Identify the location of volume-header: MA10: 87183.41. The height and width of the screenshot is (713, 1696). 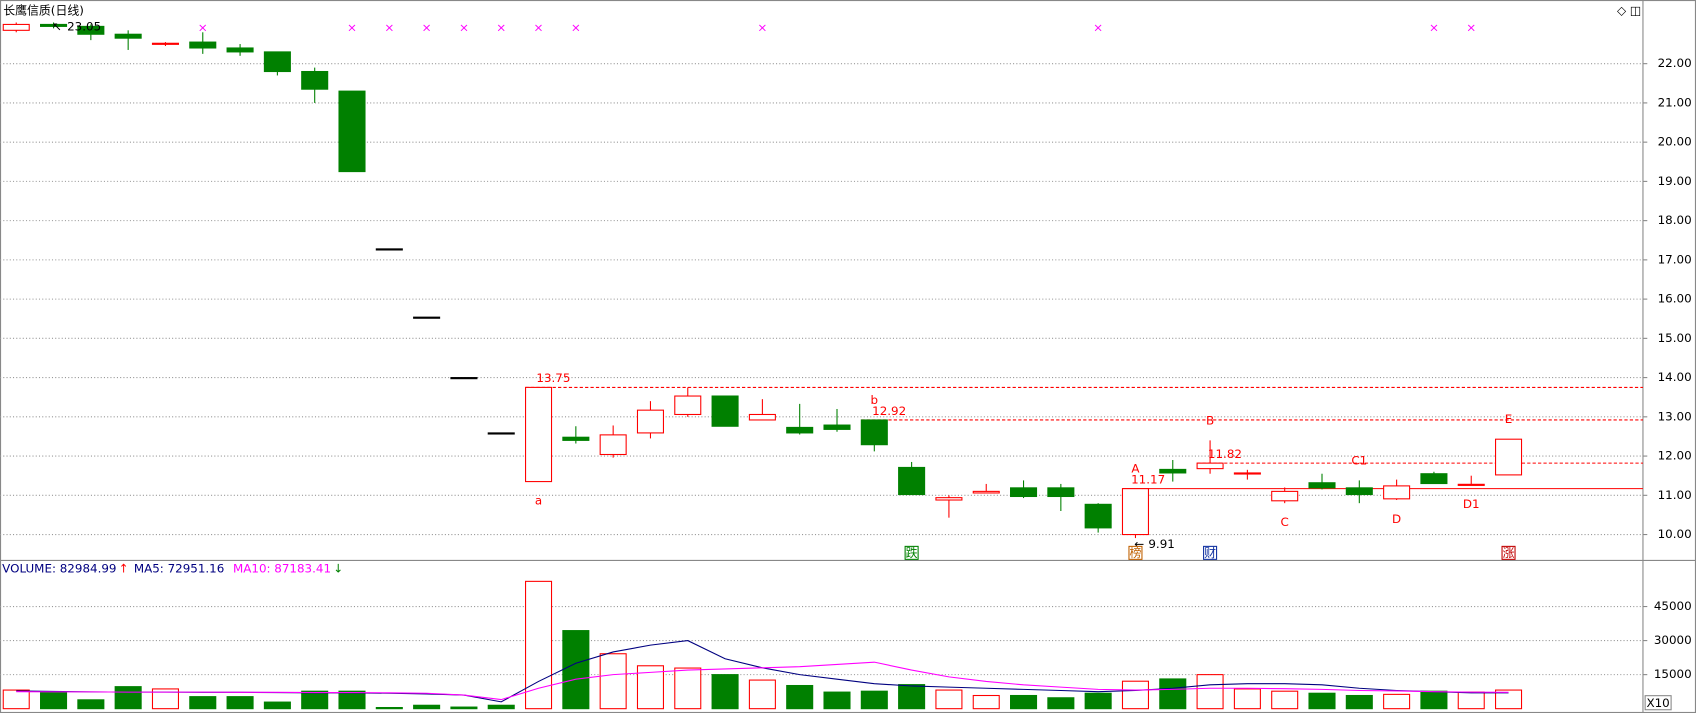
(282, 569).